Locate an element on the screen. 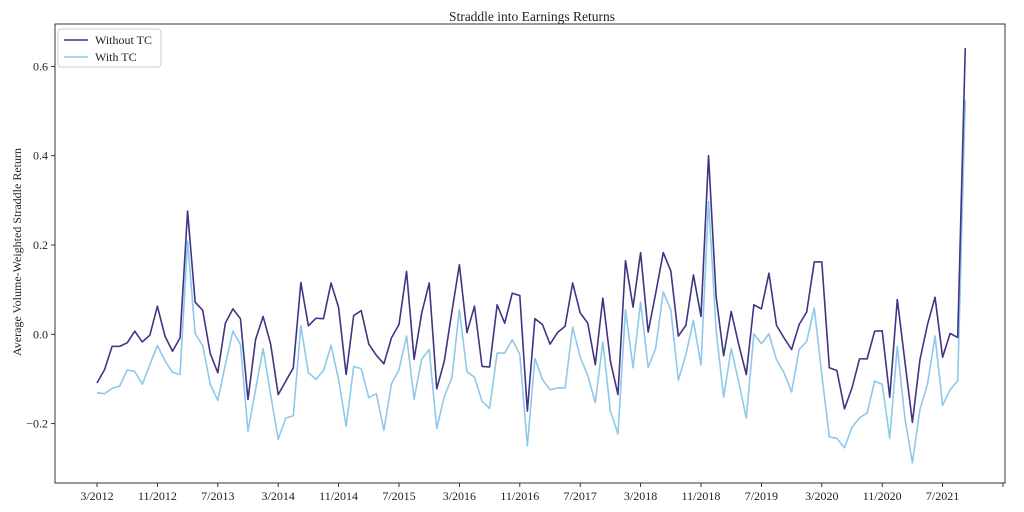 This screenshot has width=1024, height=512. x-tick-label: 11/2020 is located at coordinates (882, 496).